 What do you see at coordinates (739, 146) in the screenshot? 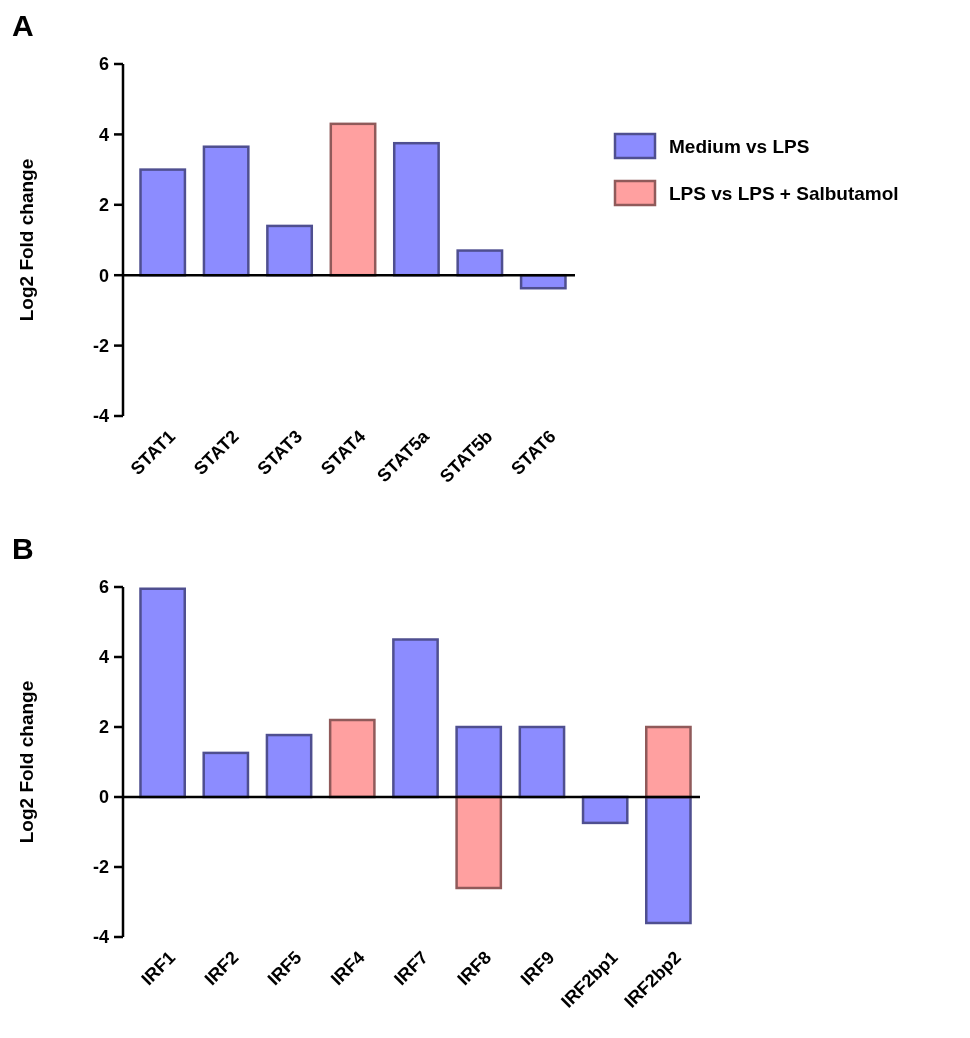
I see `legend-label: Medium vs LPS` at bounding box center [739, 146].